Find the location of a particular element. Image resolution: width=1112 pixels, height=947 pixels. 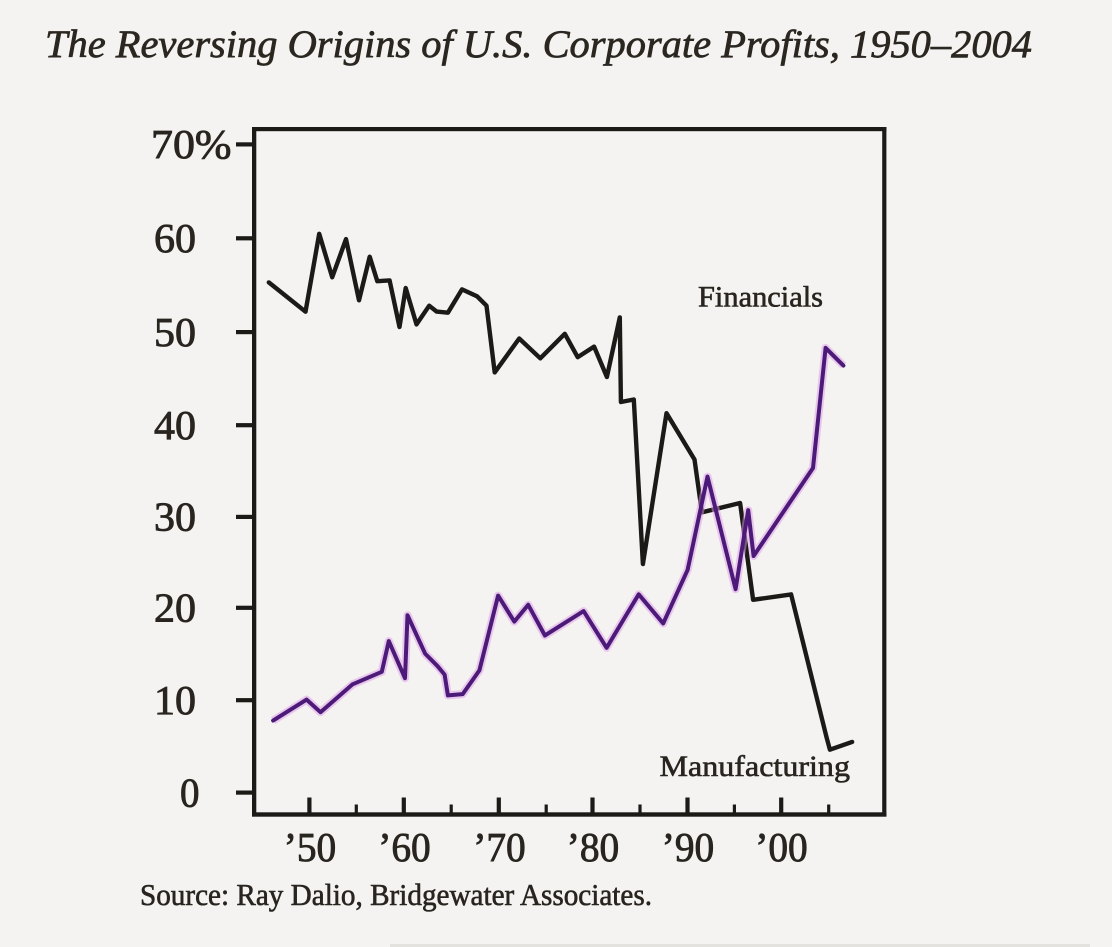

svg-text: ’70 is located at coordinates (499, 847).